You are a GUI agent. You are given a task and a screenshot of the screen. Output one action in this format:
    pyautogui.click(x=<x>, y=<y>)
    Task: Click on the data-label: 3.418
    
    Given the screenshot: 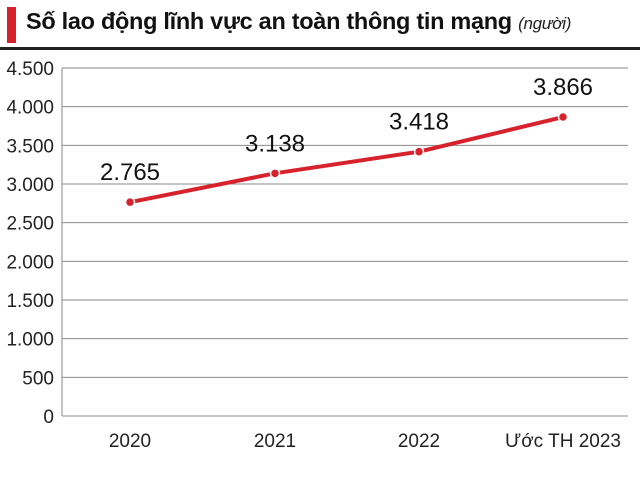 What is the action you would take?
    pyautogui.click(x=419, y=122)
    